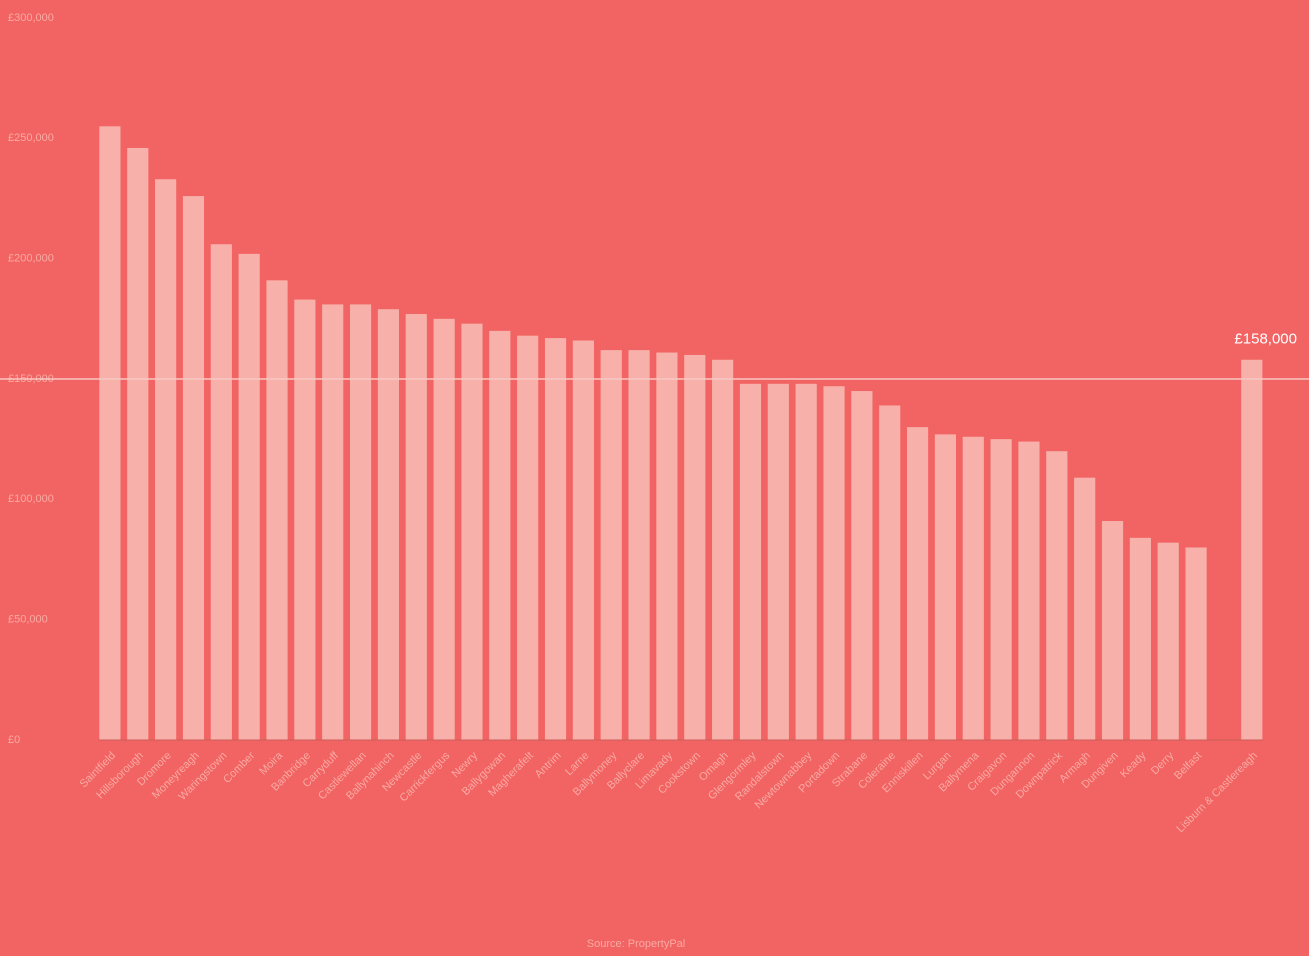 The width and height of the screenshot is (1309, 956). I want to click on y-tick-label: £250,000, so click(31, 138).